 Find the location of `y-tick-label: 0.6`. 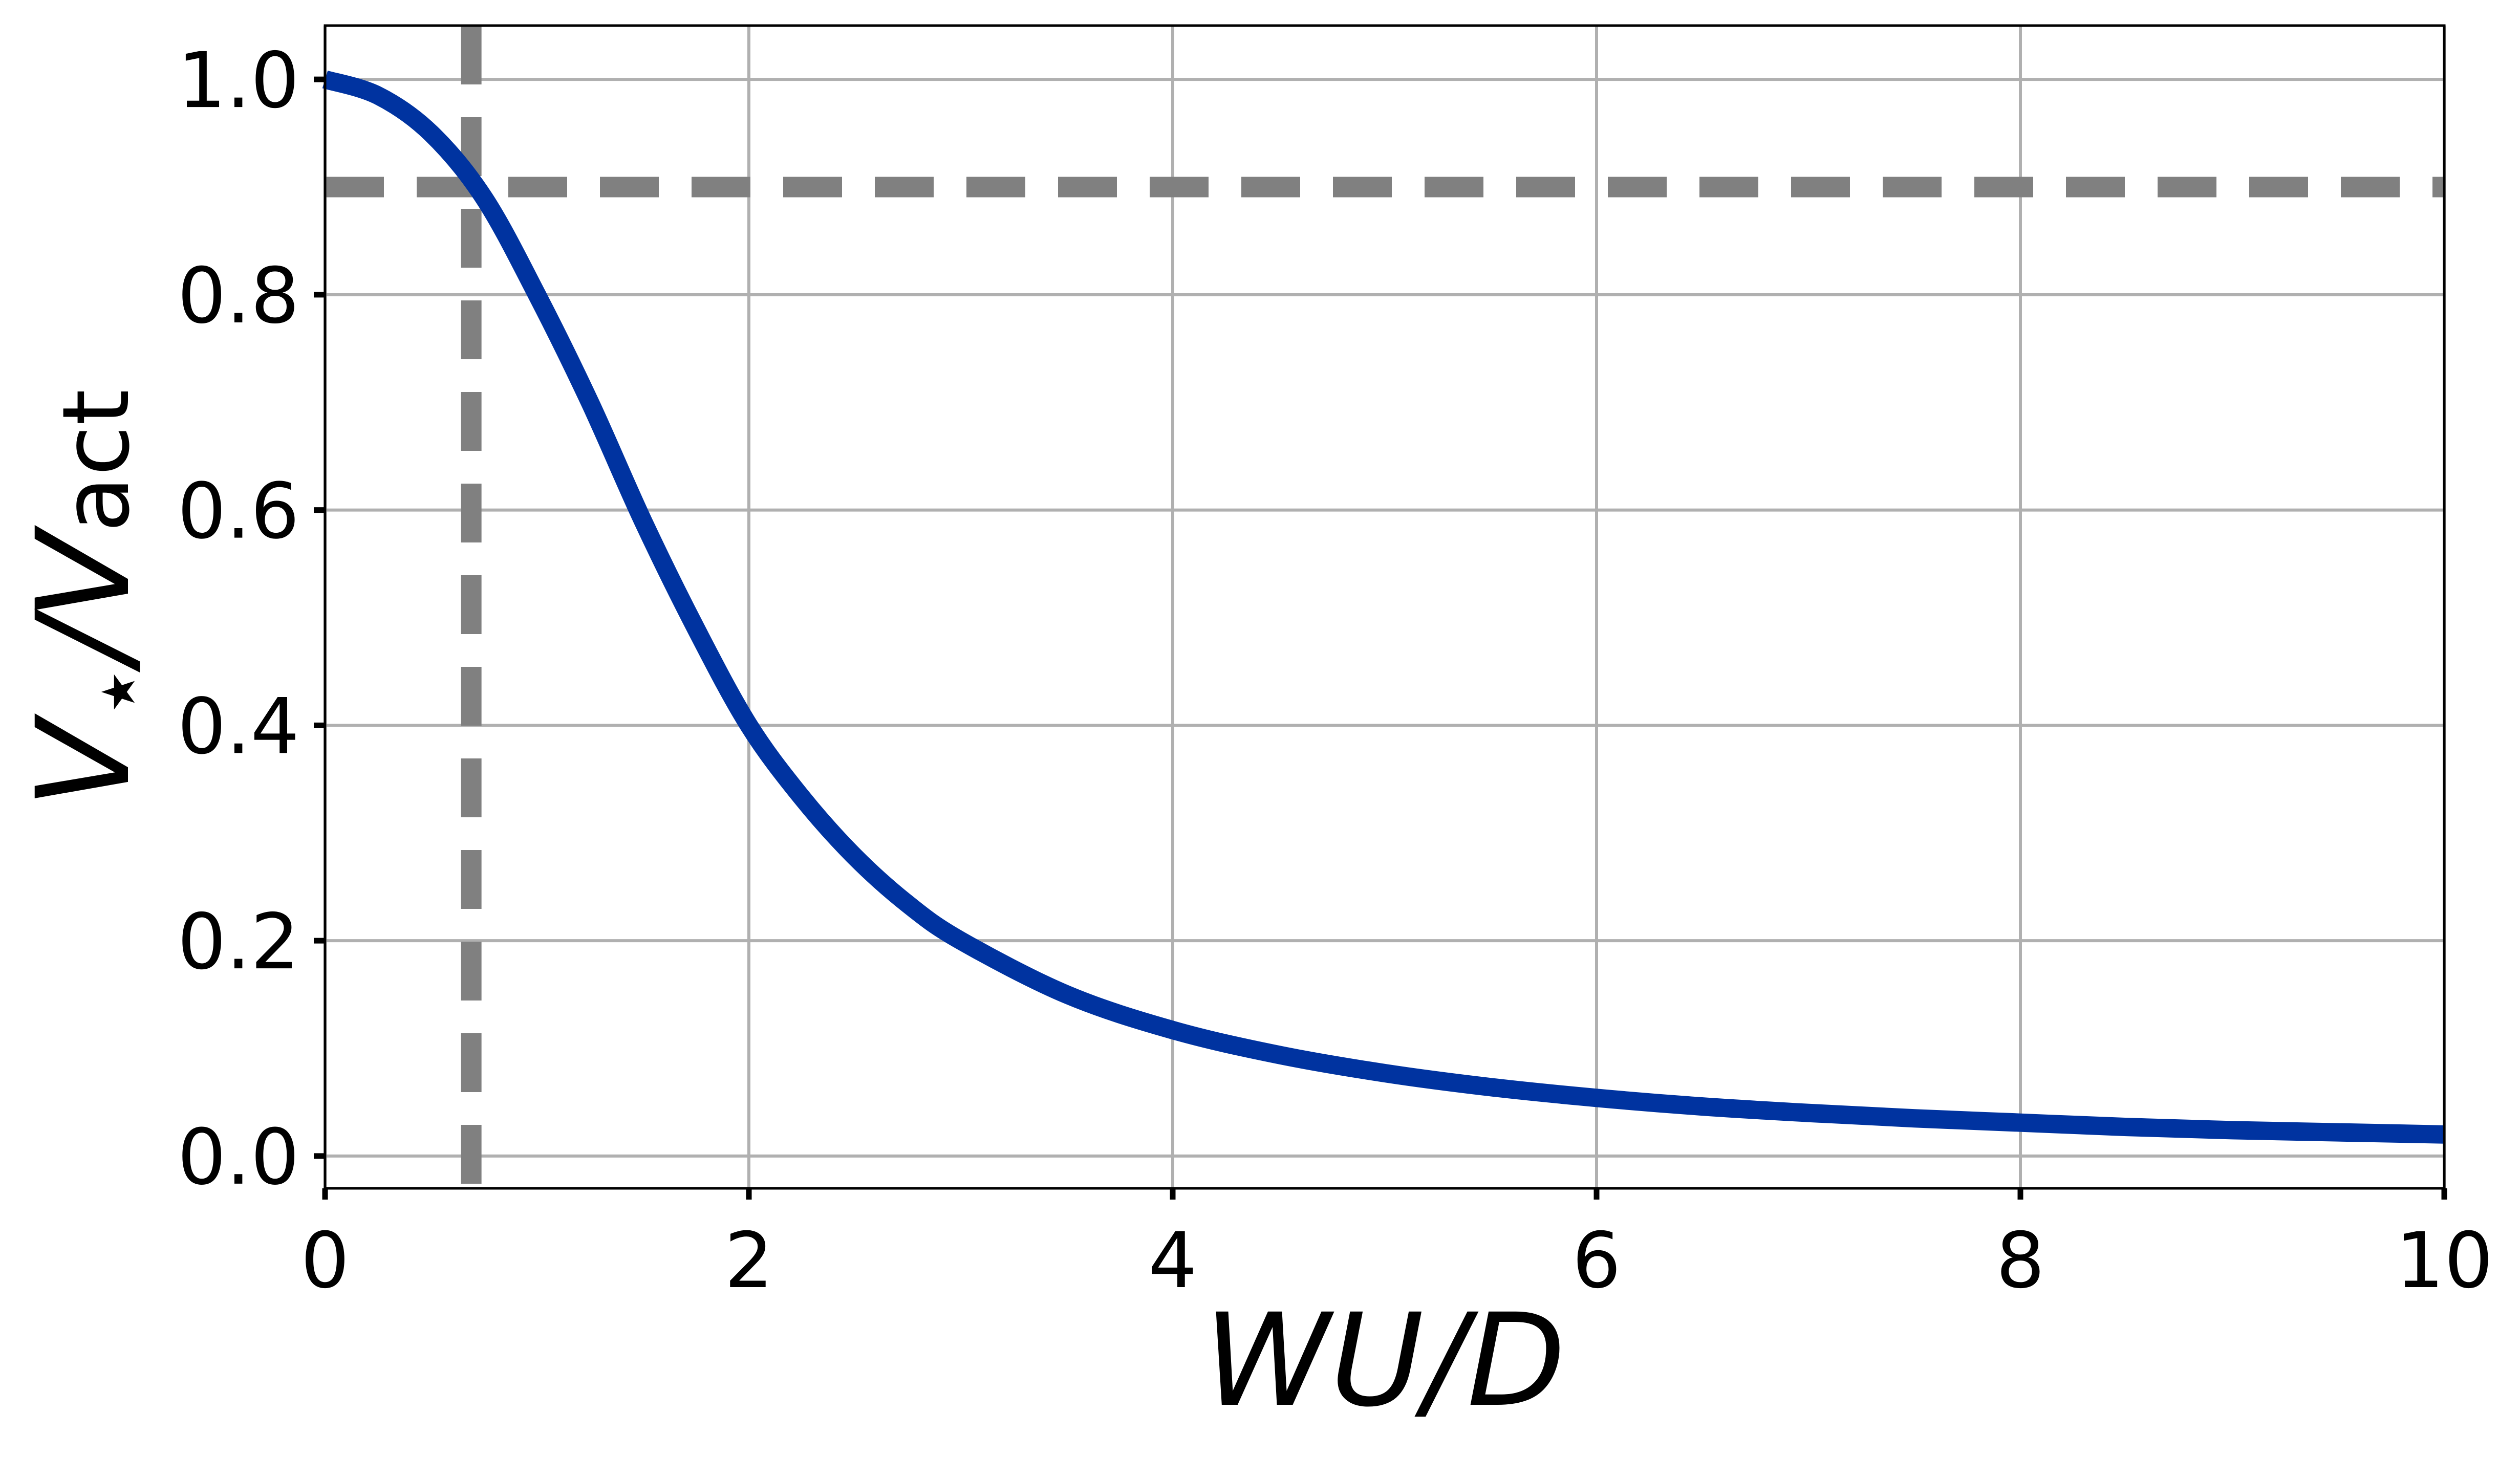

y-tick-label: 0.6 is located at coordinates (238, 511).